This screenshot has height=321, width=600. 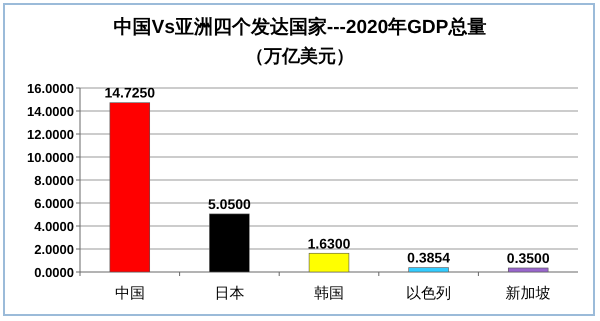 I want to click on chart-subtitle: （万亿美元）, so click(x=300, y=56).